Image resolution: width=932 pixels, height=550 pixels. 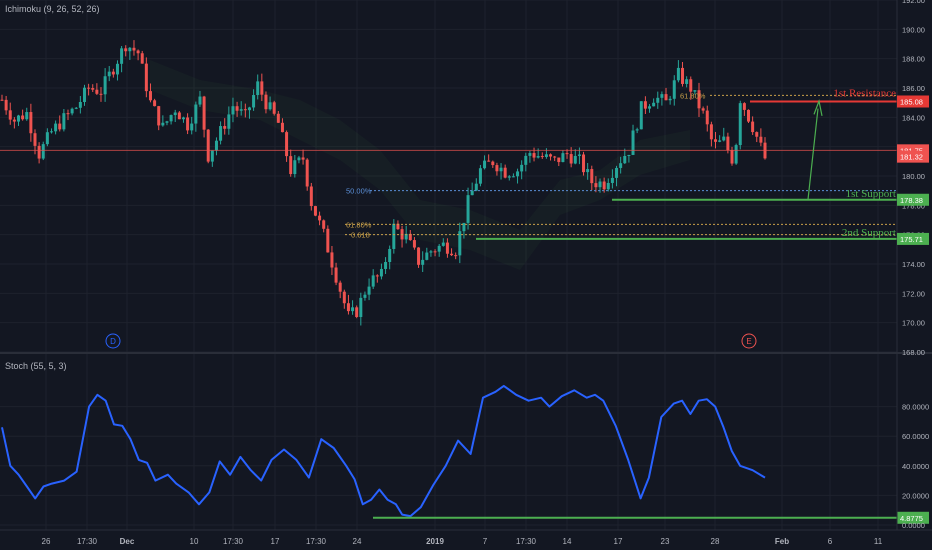 I want to click on marker-d-label: D, so click(x=113, y=341).